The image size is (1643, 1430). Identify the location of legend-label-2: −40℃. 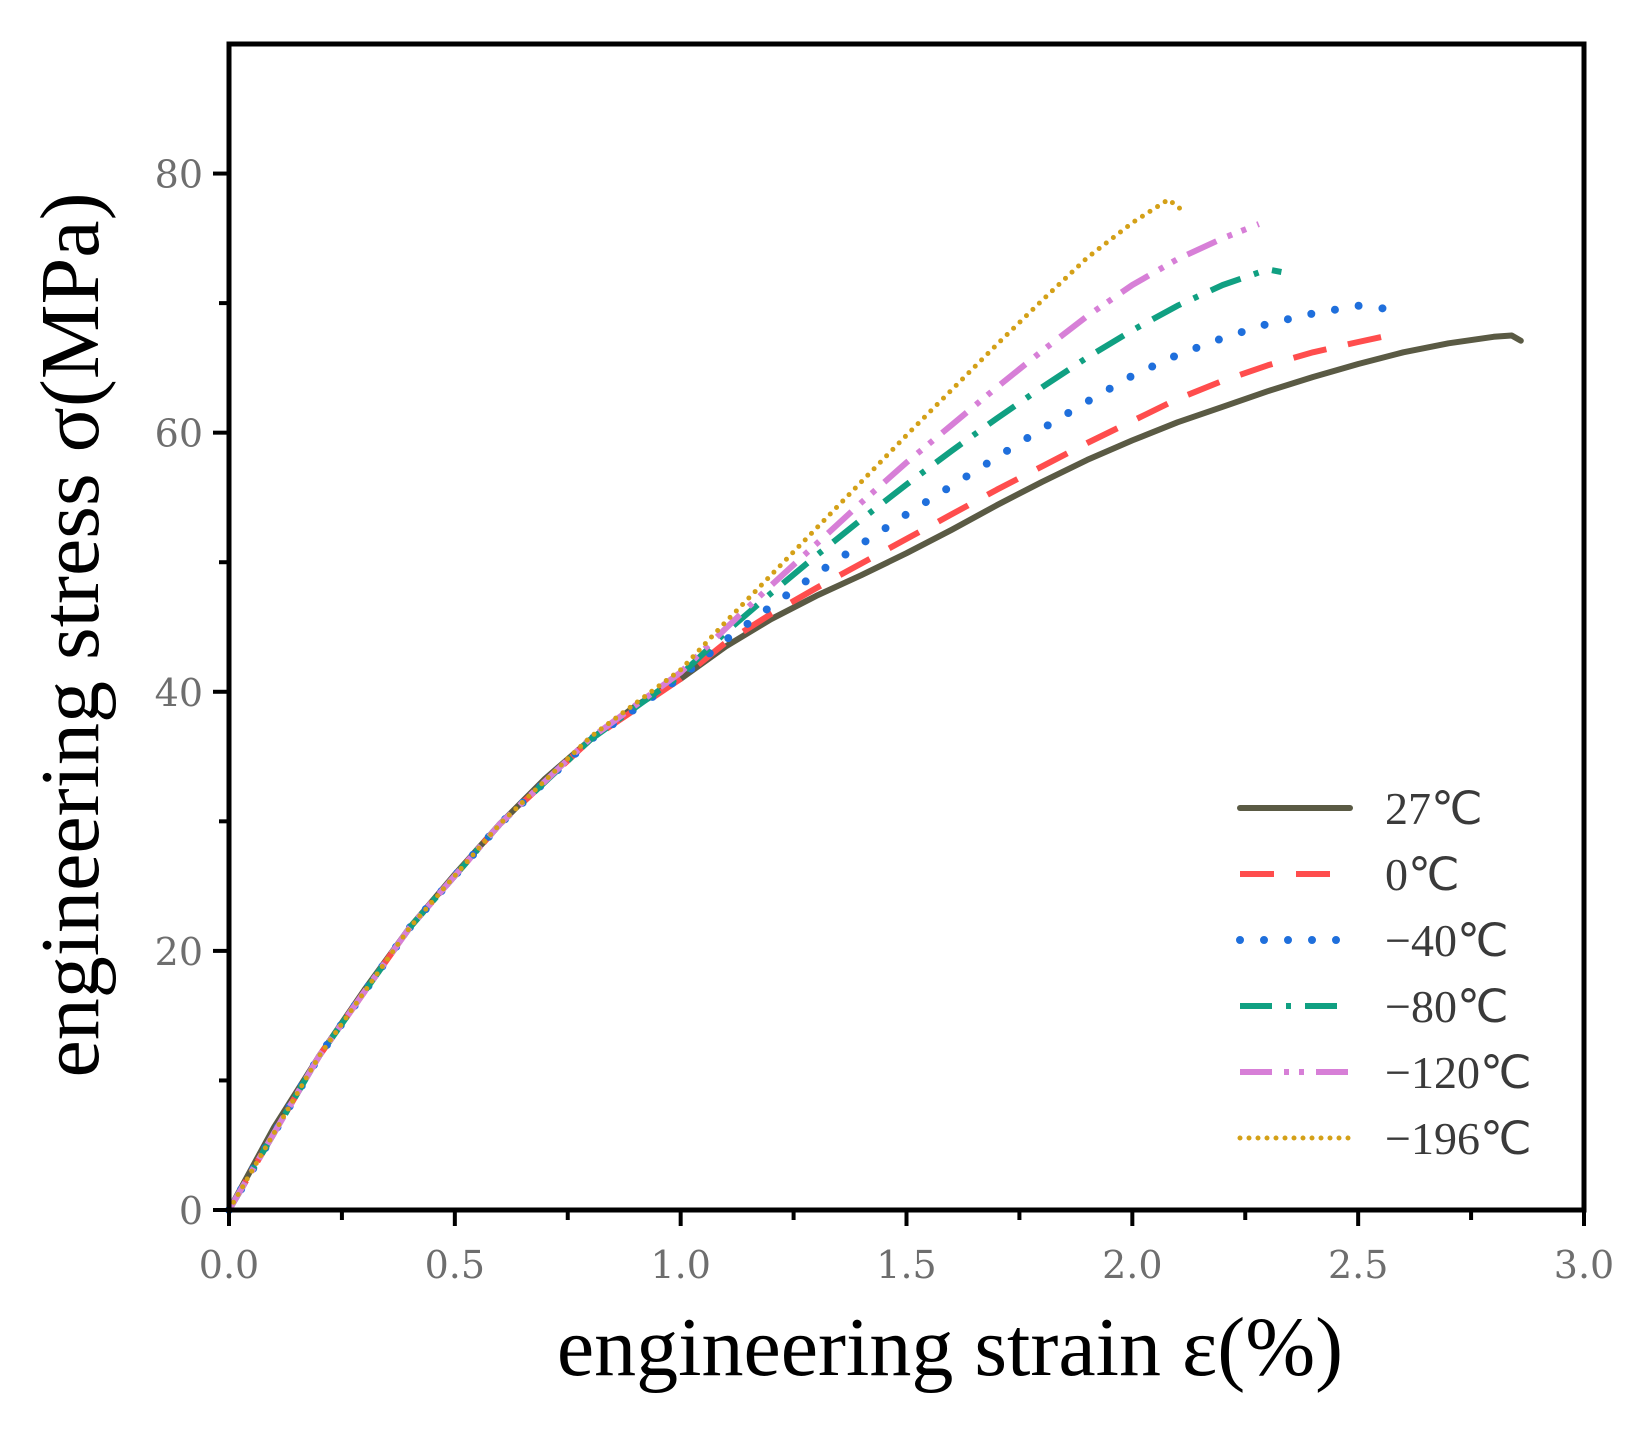
(1447, 940).